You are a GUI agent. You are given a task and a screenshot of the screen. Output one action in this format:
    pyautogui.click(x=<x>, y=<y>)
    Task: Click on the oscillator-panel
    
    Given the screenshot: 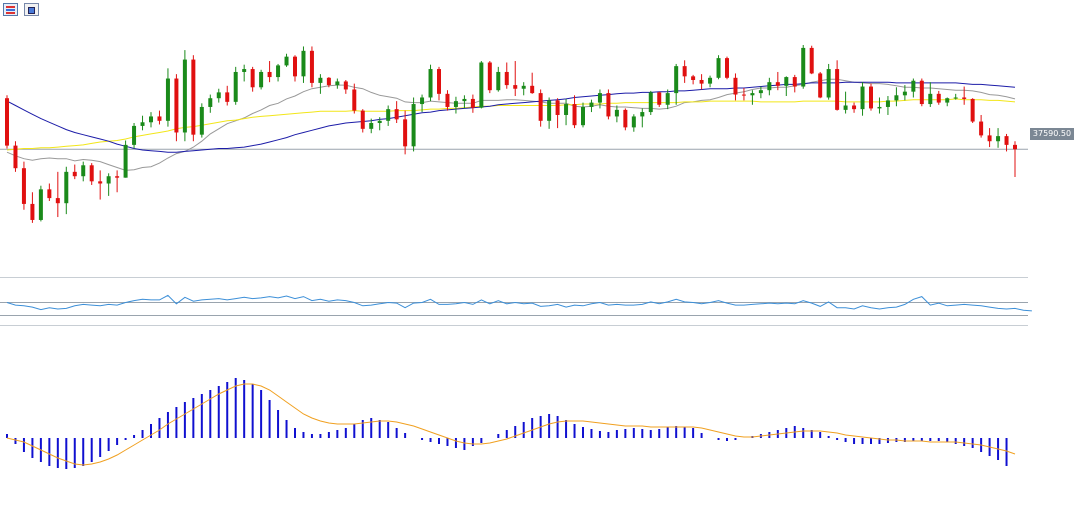 What is the action you would take?
    pyautogui.click(x=516, y=301)
    